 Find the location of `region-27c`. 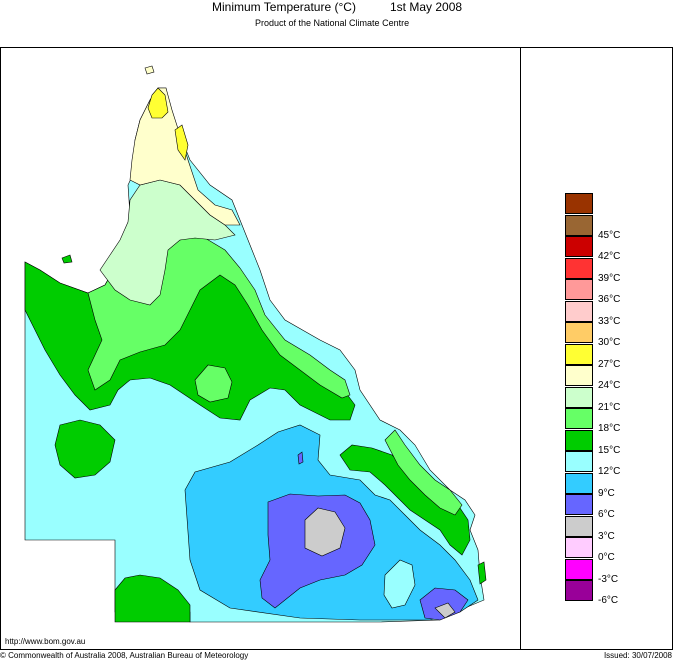

region-27c is located at coordinates (158, 103).